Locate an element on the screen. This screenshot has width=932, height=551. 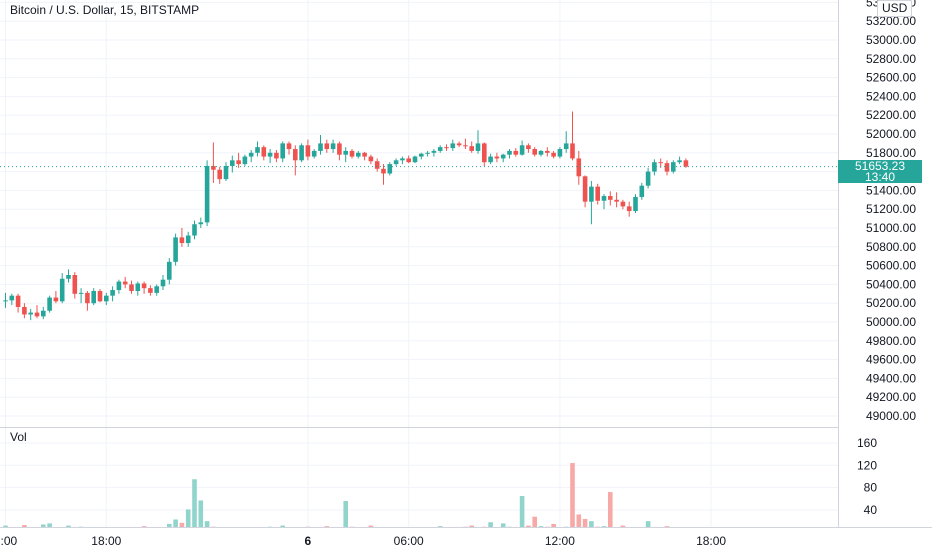
price-axis is located at coordinates (885, 264).